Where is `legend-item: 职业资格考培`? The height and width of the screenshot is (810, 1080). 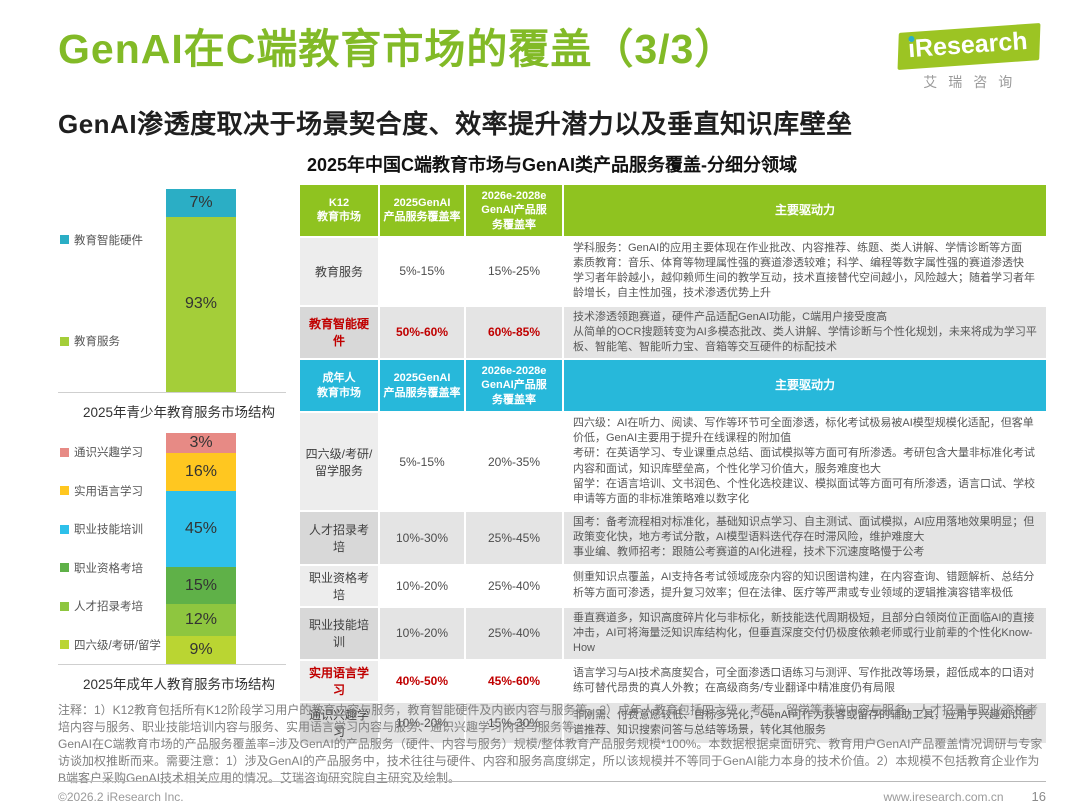 legend-item: 职业资格考培 is located at coordinates (112, 568).